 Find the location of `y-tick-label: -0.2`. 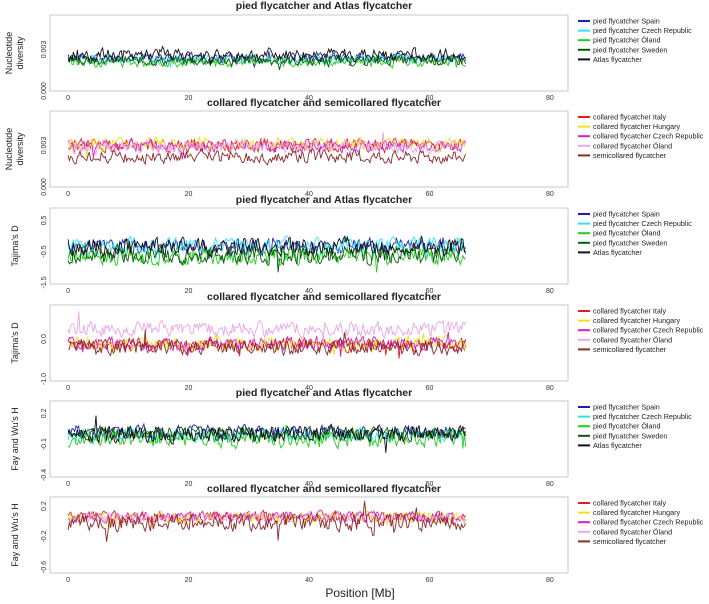

y-tick-label: -0.2 is located at coordinates (44, 536).